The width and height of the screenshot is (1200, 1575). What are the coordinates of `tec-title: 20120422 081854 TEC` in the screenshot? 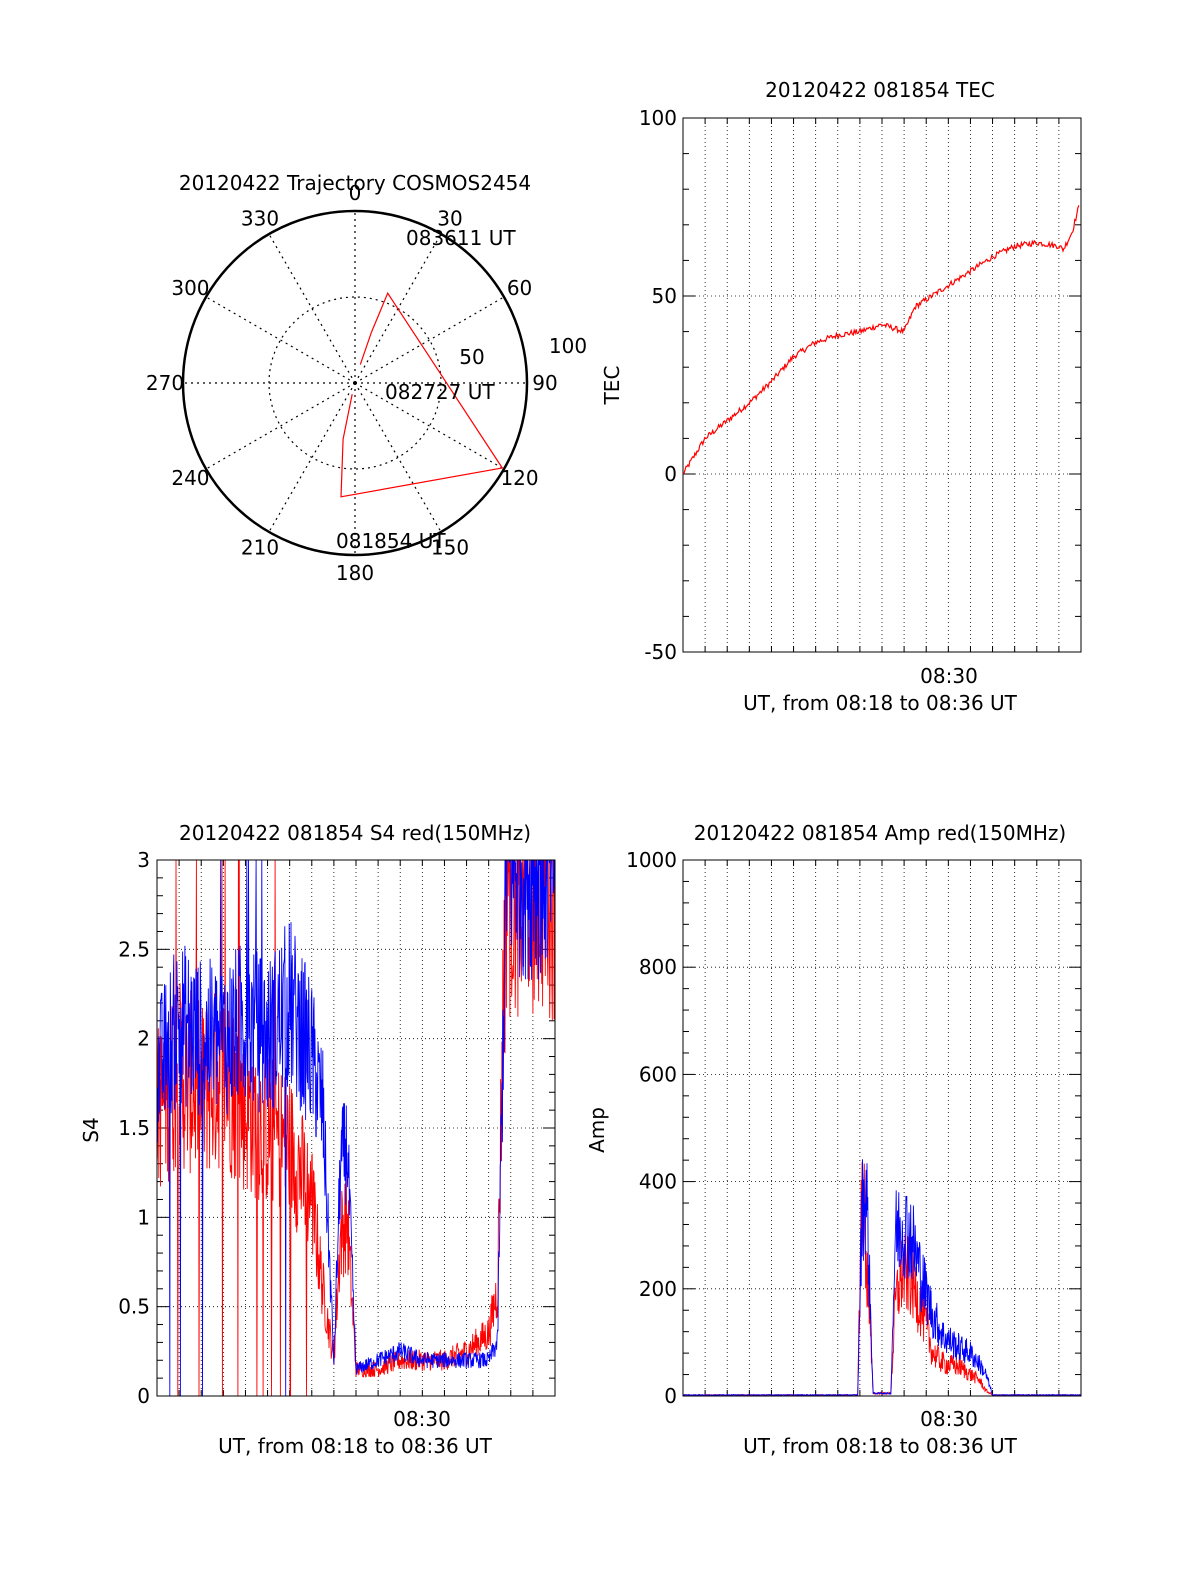 It's located at (880, 90).